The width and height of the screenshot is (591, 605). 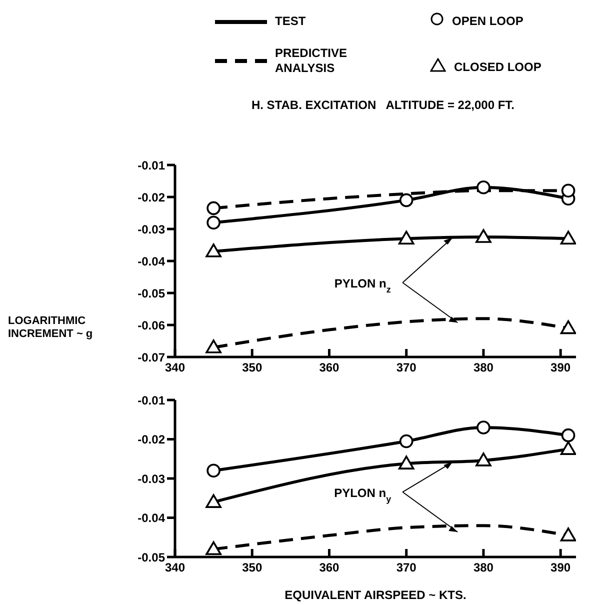 I want to click on chart-title: H. STAB. EXCITATION ALTITUDE = 22,000 FT., so click(x=383, y=105).